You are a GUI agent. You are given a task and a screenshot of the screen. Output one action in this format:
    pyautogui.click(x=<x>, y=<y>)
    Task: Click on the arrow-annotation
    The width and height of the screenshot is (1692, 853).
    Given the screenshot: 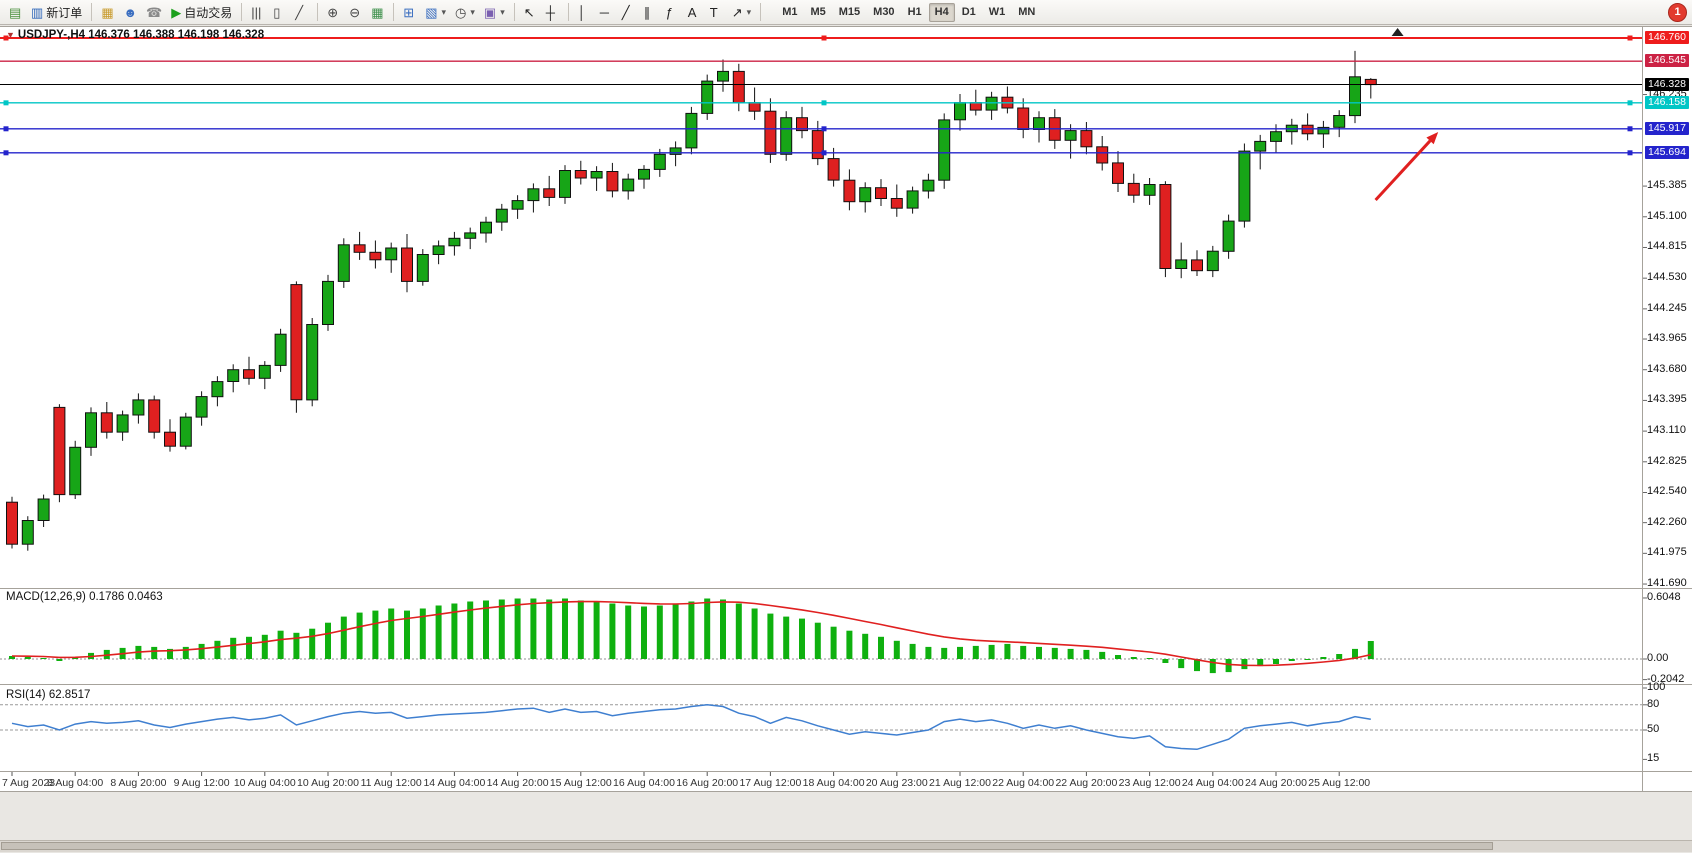 What is the action you would take?
    pyautogui.click(x=1403, y=170)
    